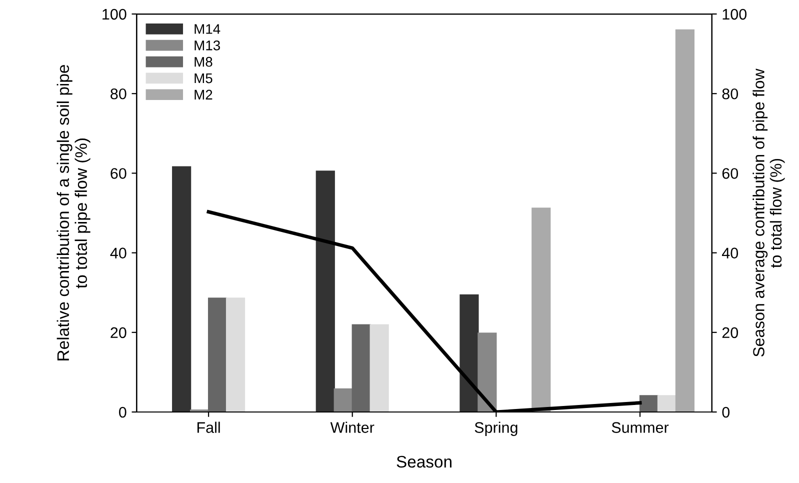  Describe the element at coordinates (118, 253) in the screenshot. I see `y-tick-label: 40` at that location.